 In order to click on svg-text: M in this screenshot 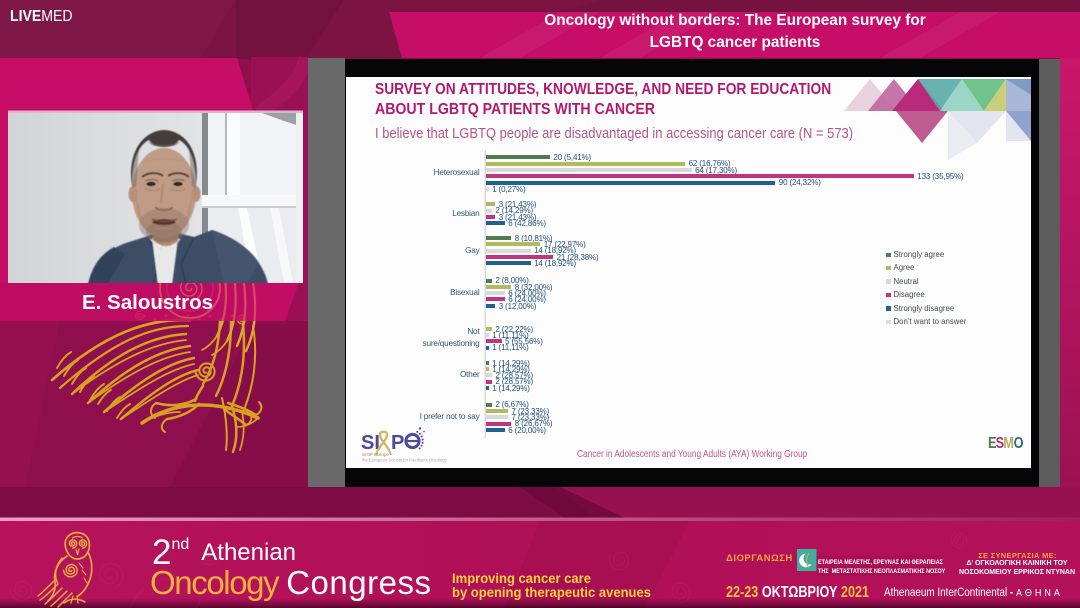, I will do `click(1008, 444)`.